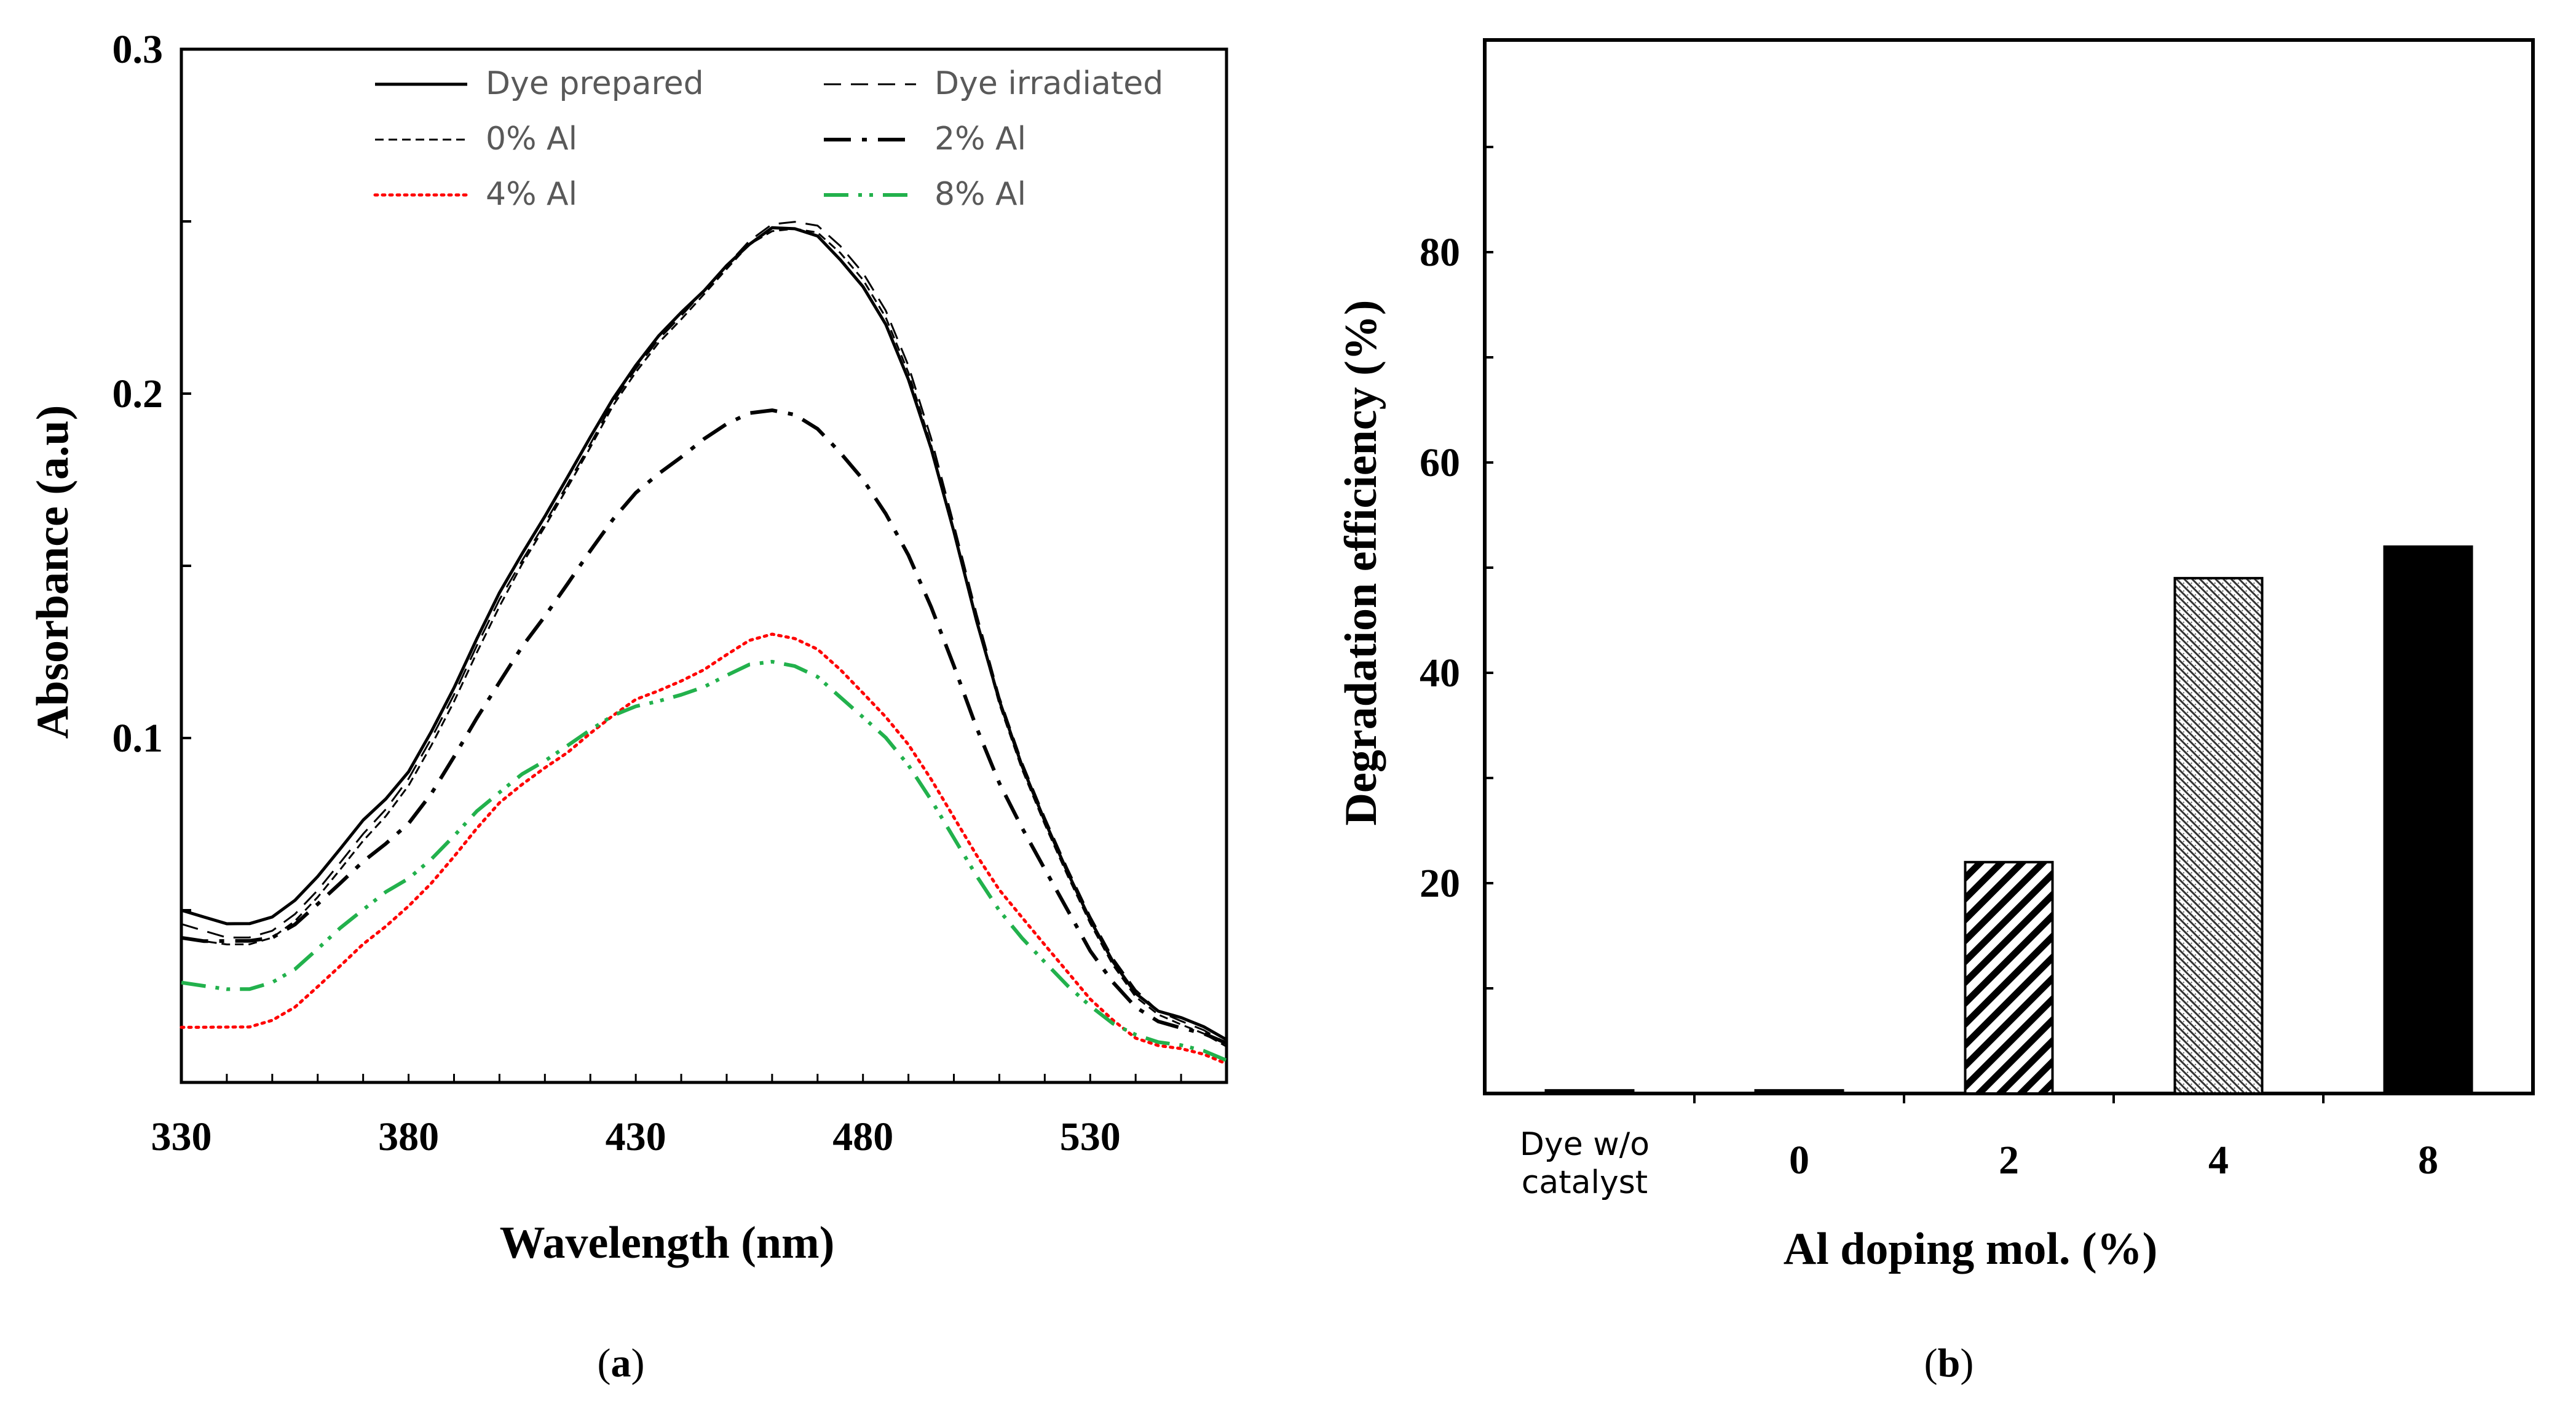 This screenshot has width=2576, height=1409. Describe the element at coordinates (1585, 1182) in the screenshot. I see `x-tick-label-b: catalyst` at that location.